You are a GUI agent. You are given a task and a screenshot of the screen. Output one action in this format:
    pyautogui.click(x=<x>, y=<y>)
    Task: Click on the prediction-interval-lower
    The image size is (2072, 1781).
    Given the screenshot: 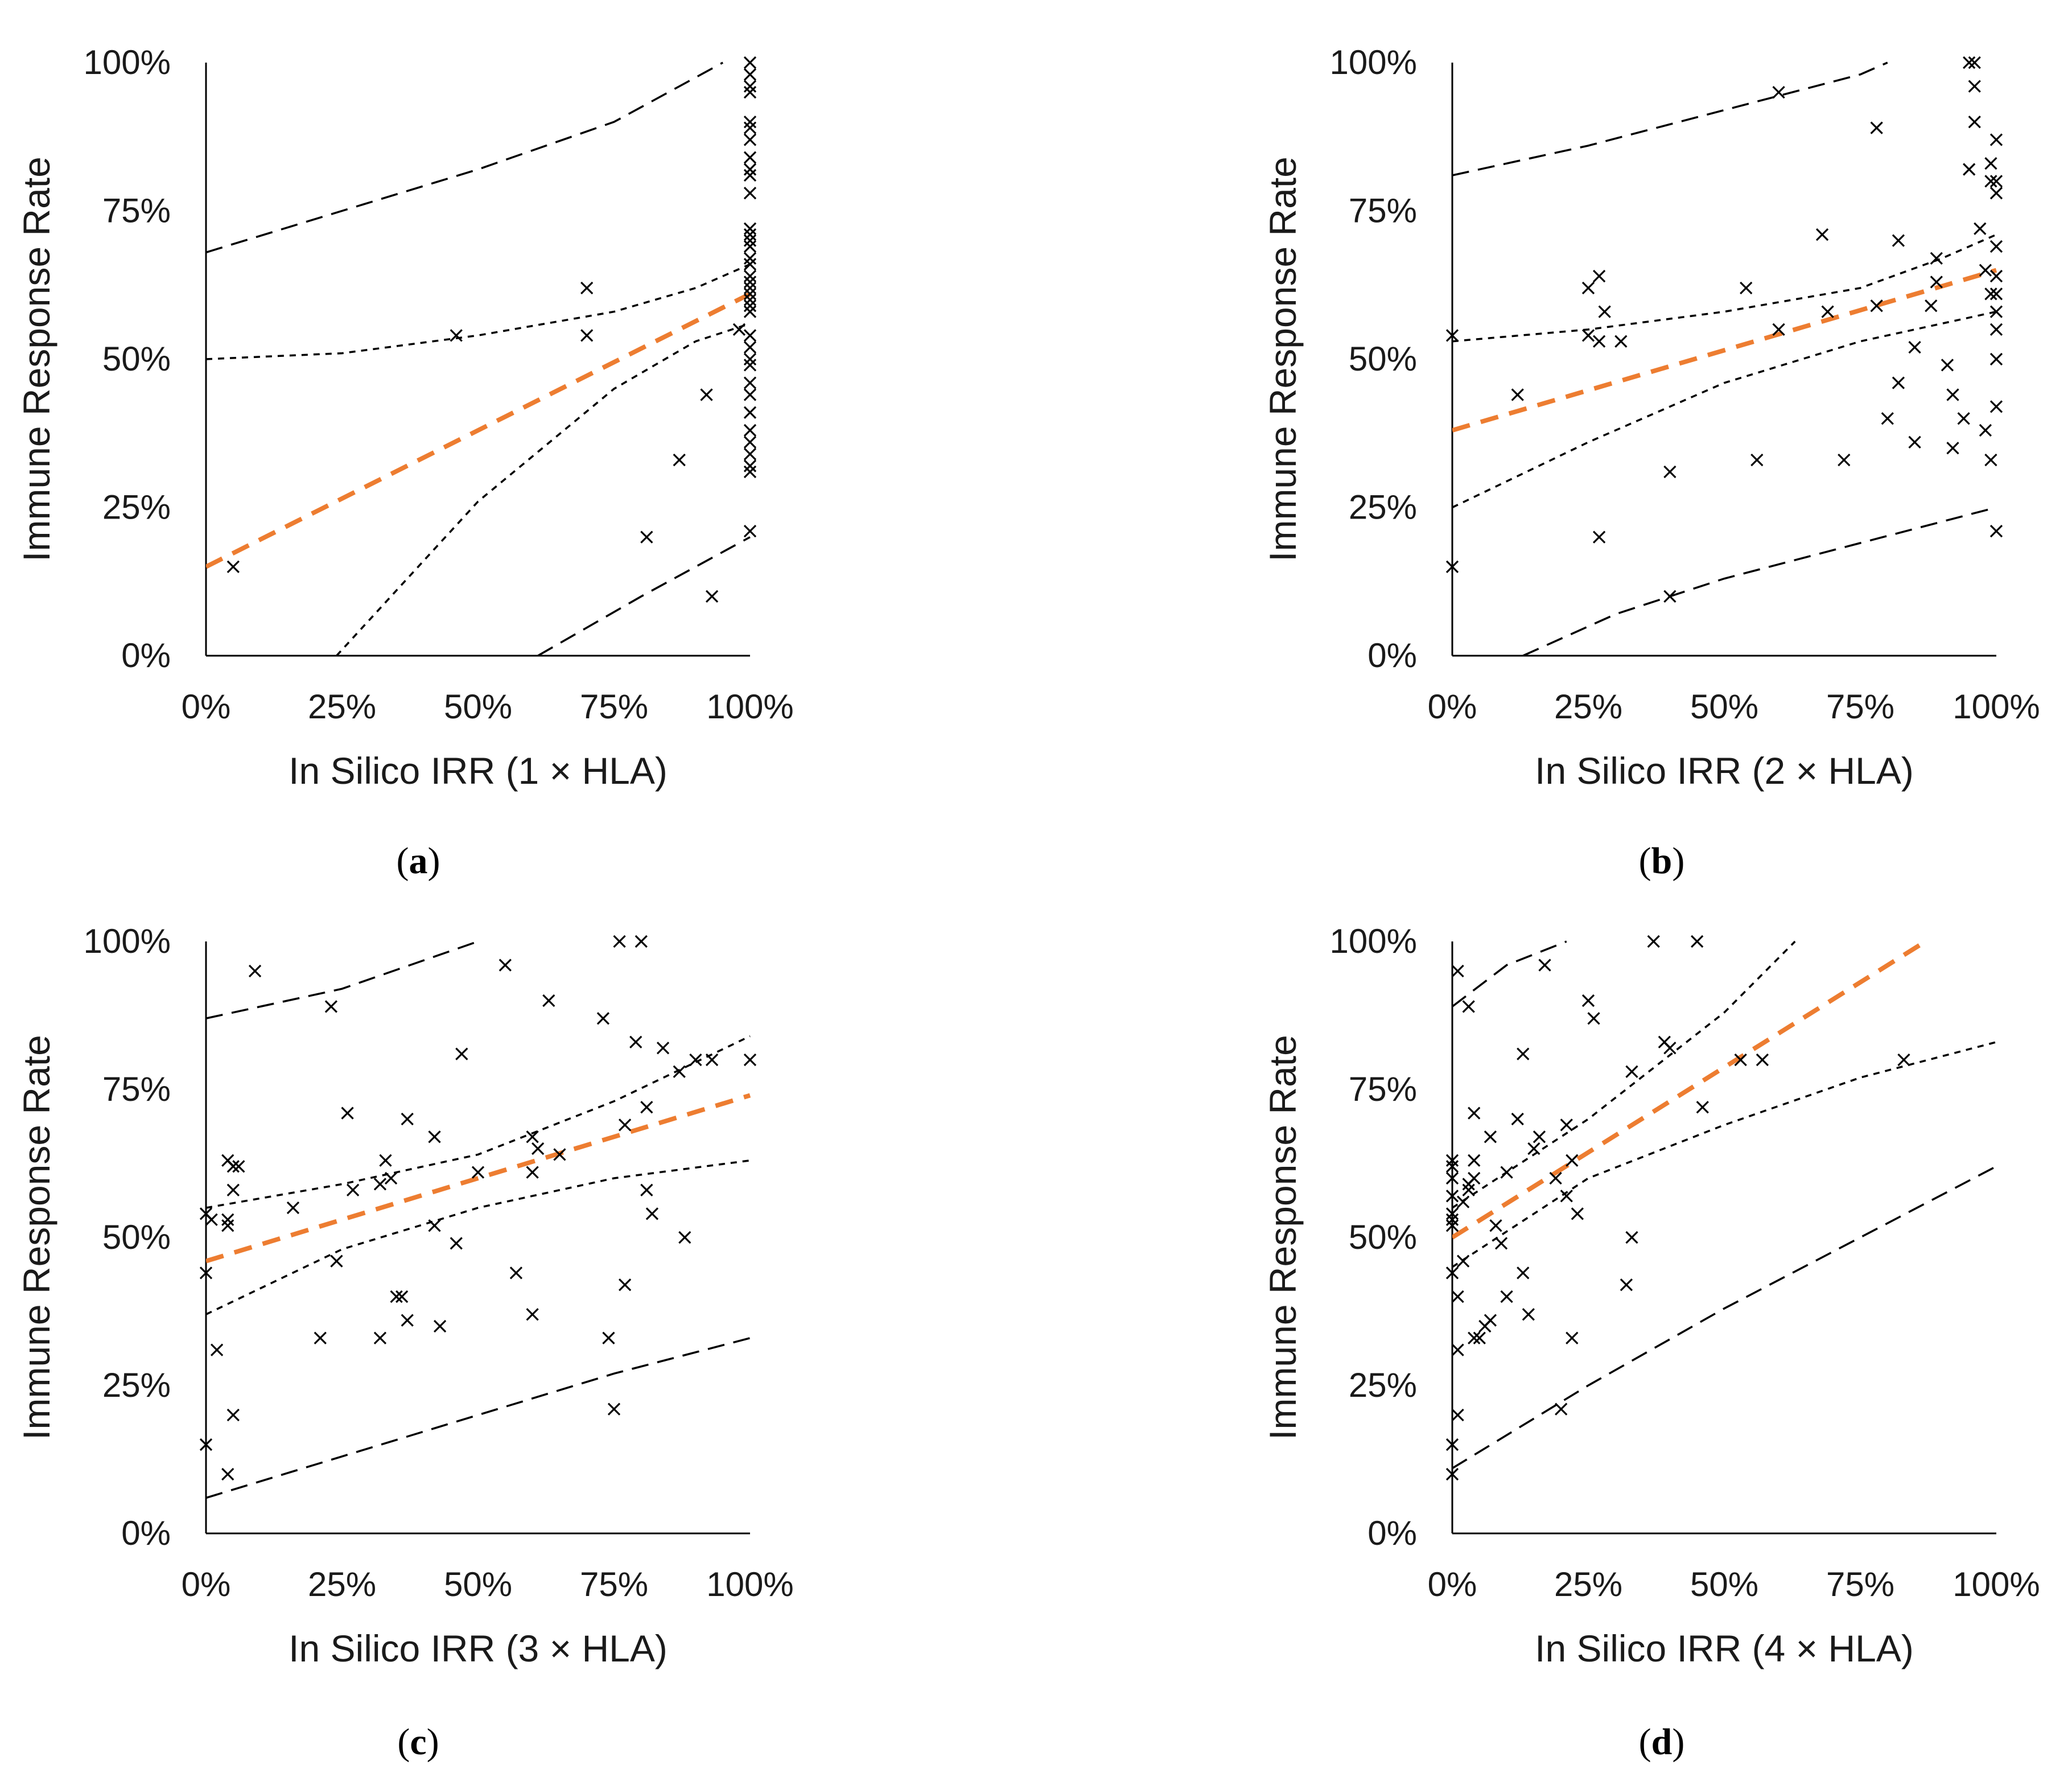 What is the action you would take?
    pyautogui.click(x=1759, y=581)
    